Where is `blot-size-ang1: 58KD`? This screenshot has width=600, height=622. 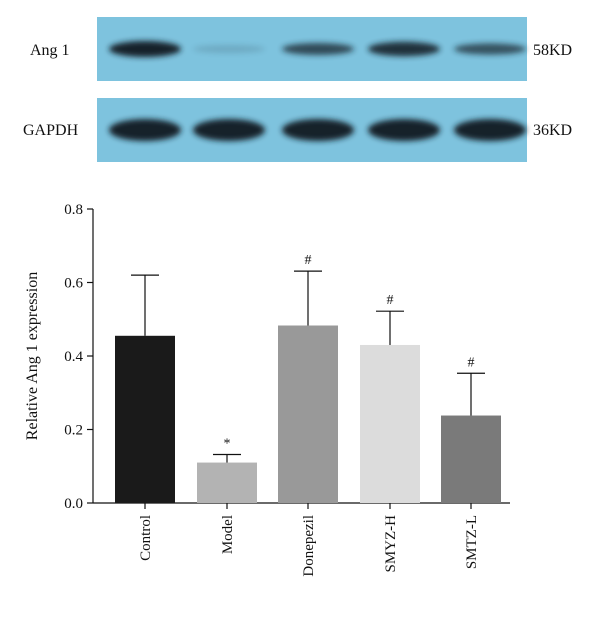 blot-size-ang1: 58KD is located at coordinates (553, 50).